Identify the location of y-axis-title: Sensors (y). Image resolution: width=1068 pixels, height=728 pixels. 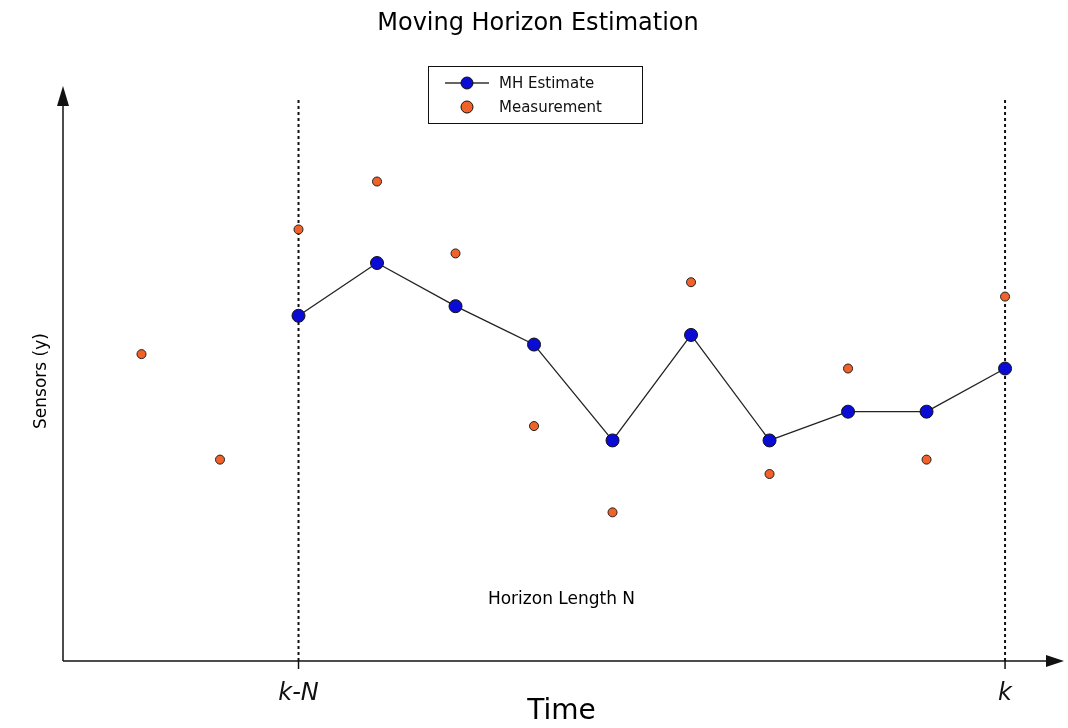
(40, 380).